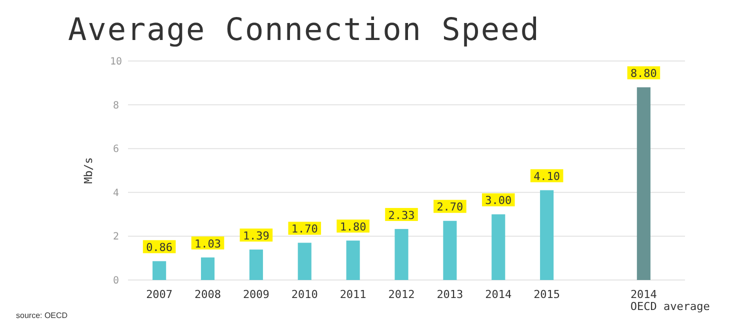 The image size is (756, 327). Describe the element at coordinates (450, 294) in the screenshot. I see `x-tick-label: 2013` at that location.